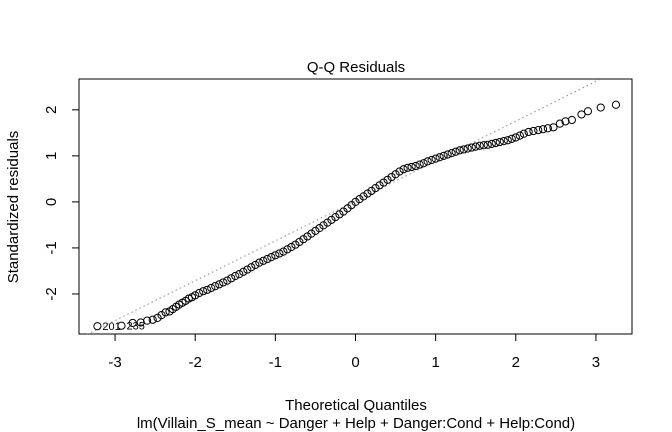  I want to click on x-tick-label: 2, so click(516, 362).